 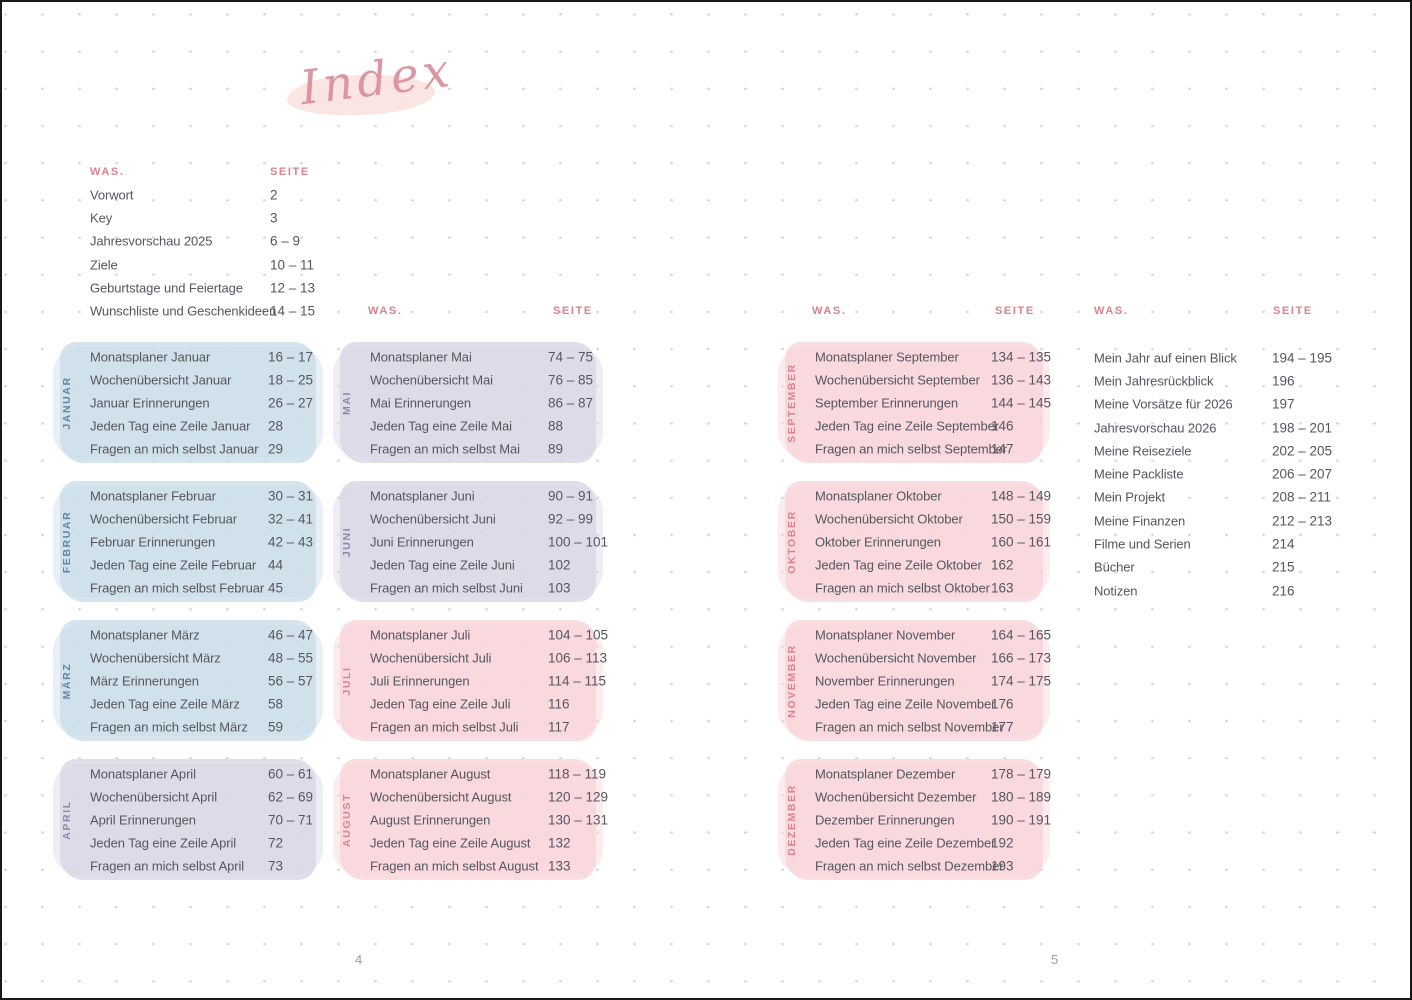 What do you see at coordinates (440, 703) in the screenshot?
I see `index-entry-label: Jeden Tag eine Zeile Juli` at bounding box center [440, 703].